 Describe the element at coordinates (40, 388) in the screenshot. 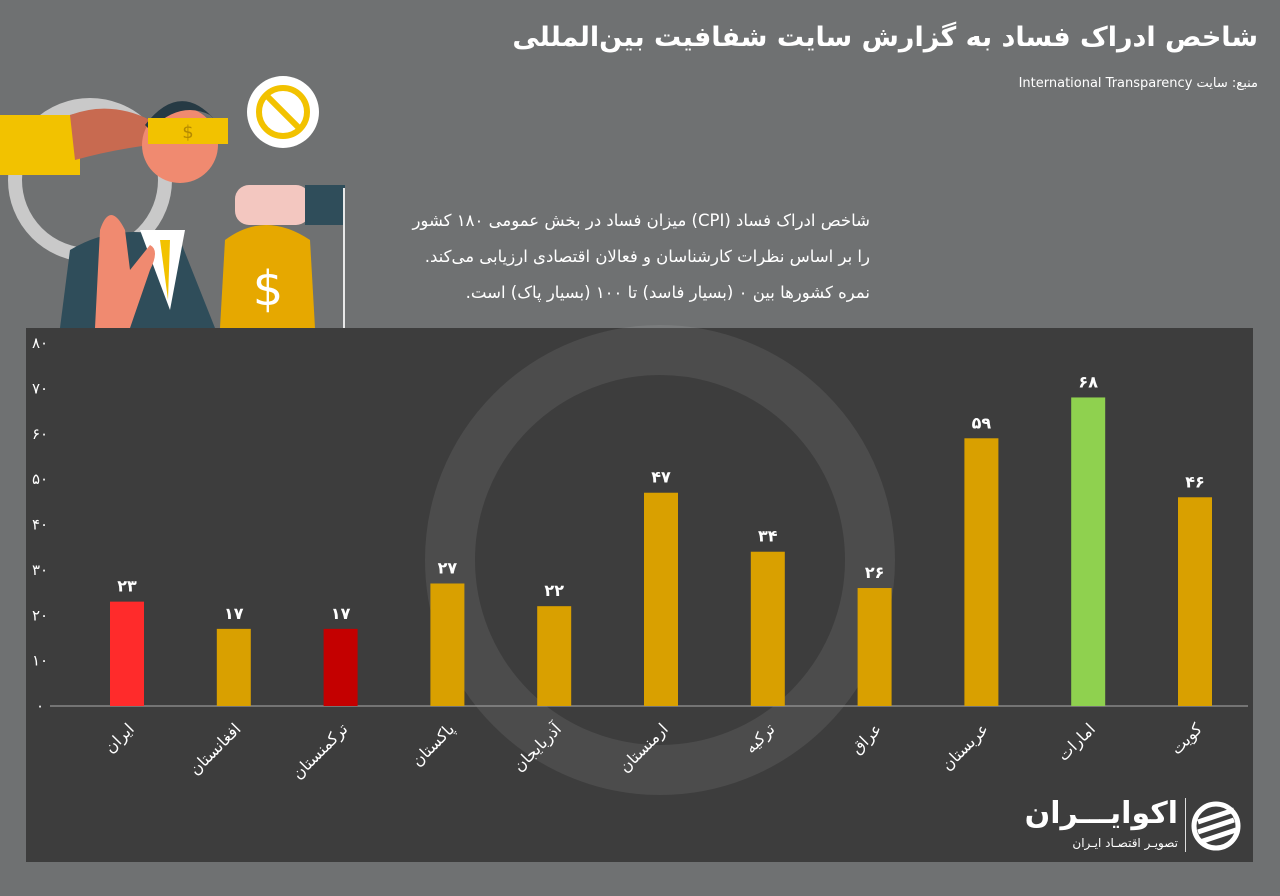

I see `y-tick-label: ۷۰` at that location.